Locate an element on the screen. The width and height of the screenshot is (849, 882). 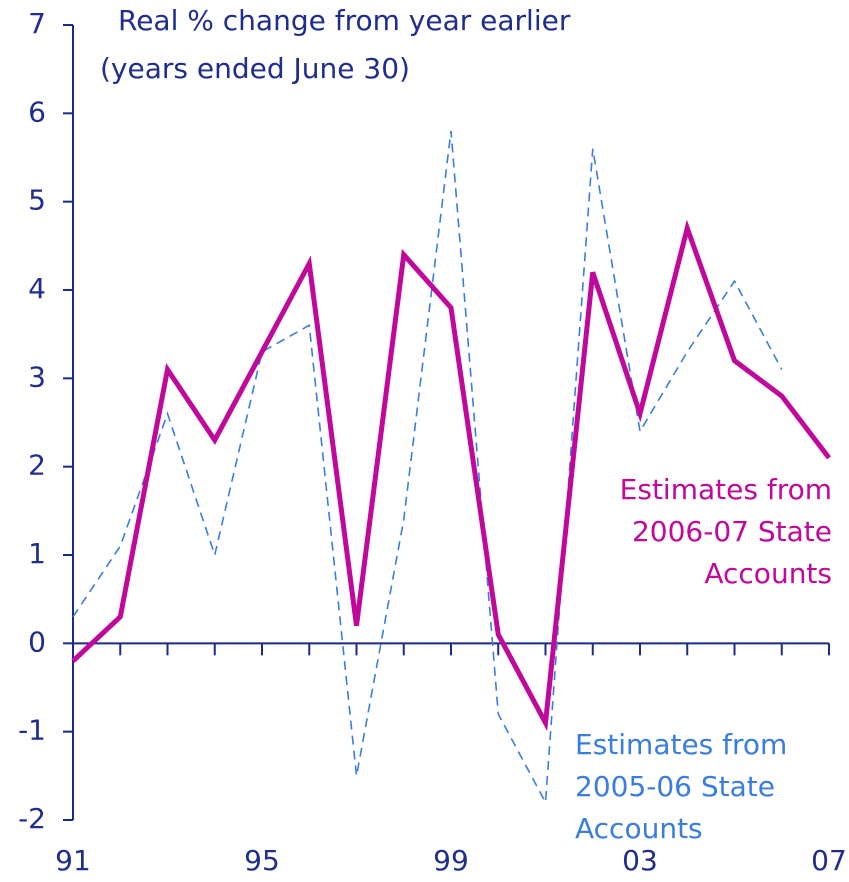
y-tick-label: 6 is located at coordinates (37, 111).